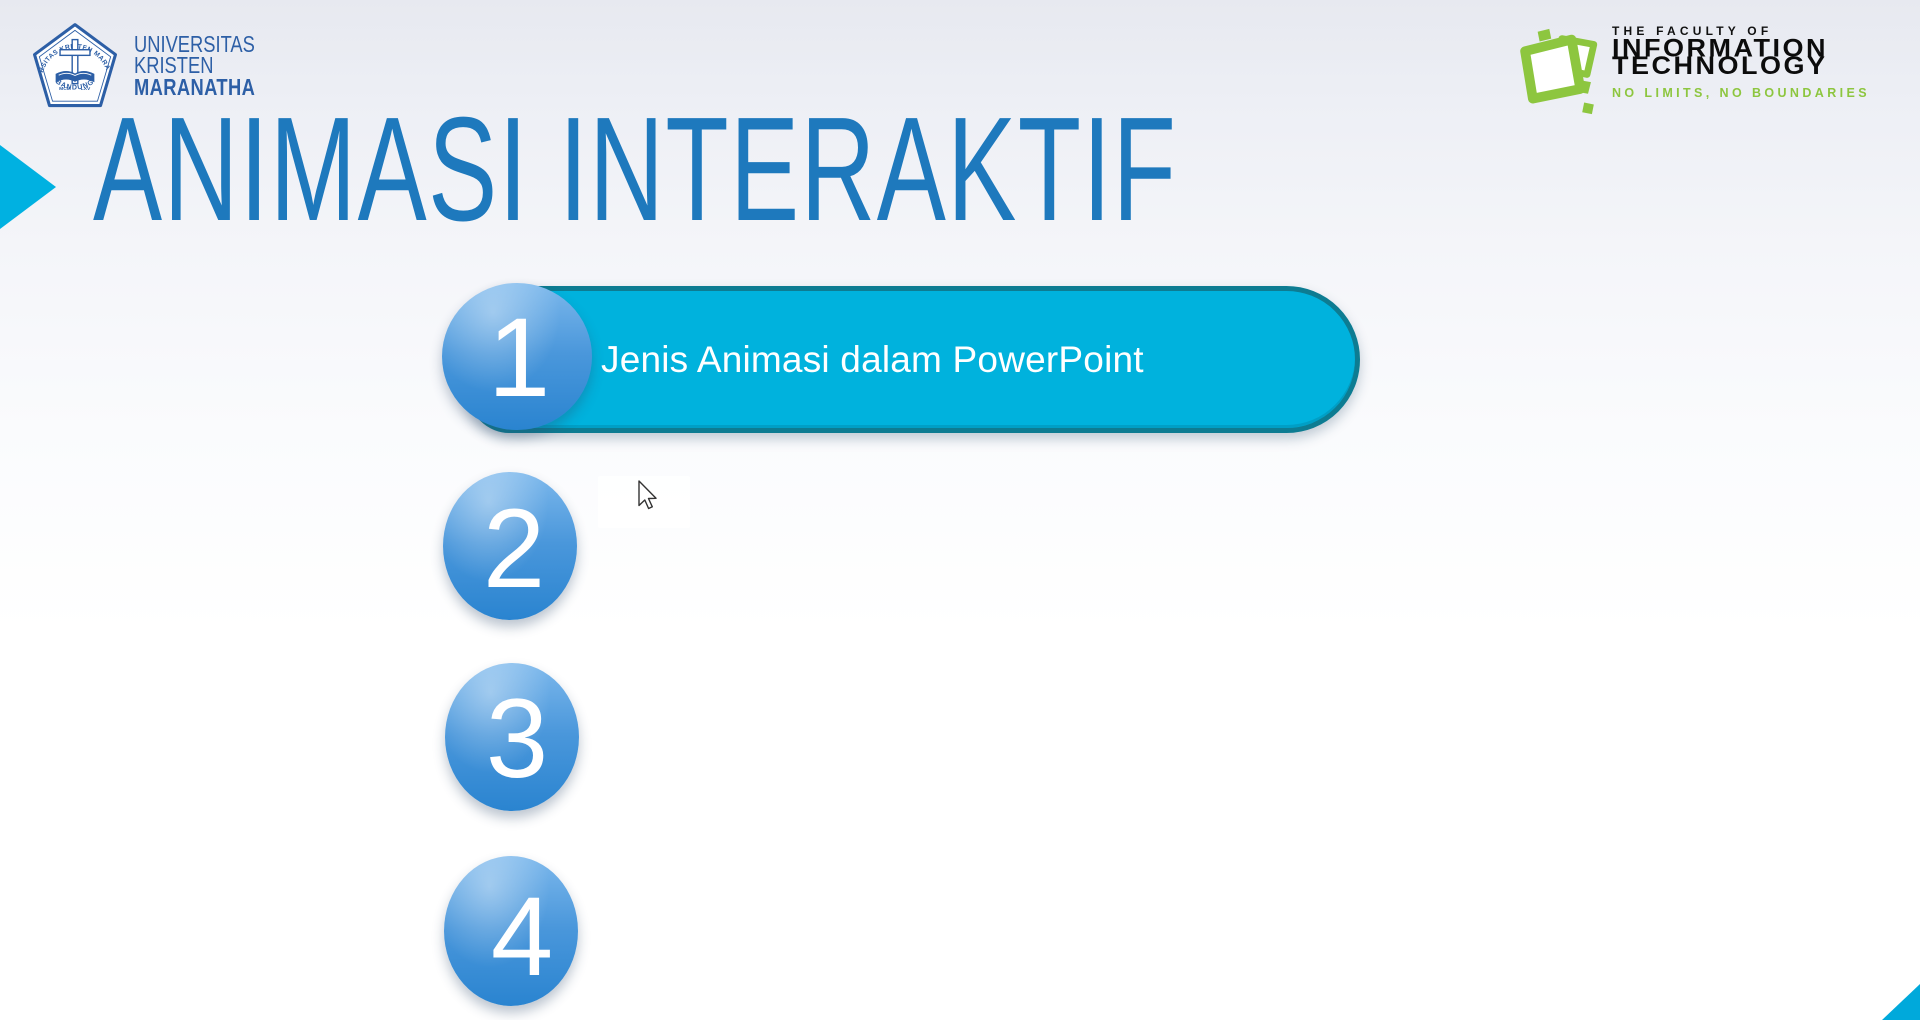 Image resolution: width=1920 pixels, height=1020 pixels. What do you see at coordinates (1692, 31) in the screenshot?
I see `faculty-supertitle: THE FACULTY OF` at bounding box center [1692, 31].